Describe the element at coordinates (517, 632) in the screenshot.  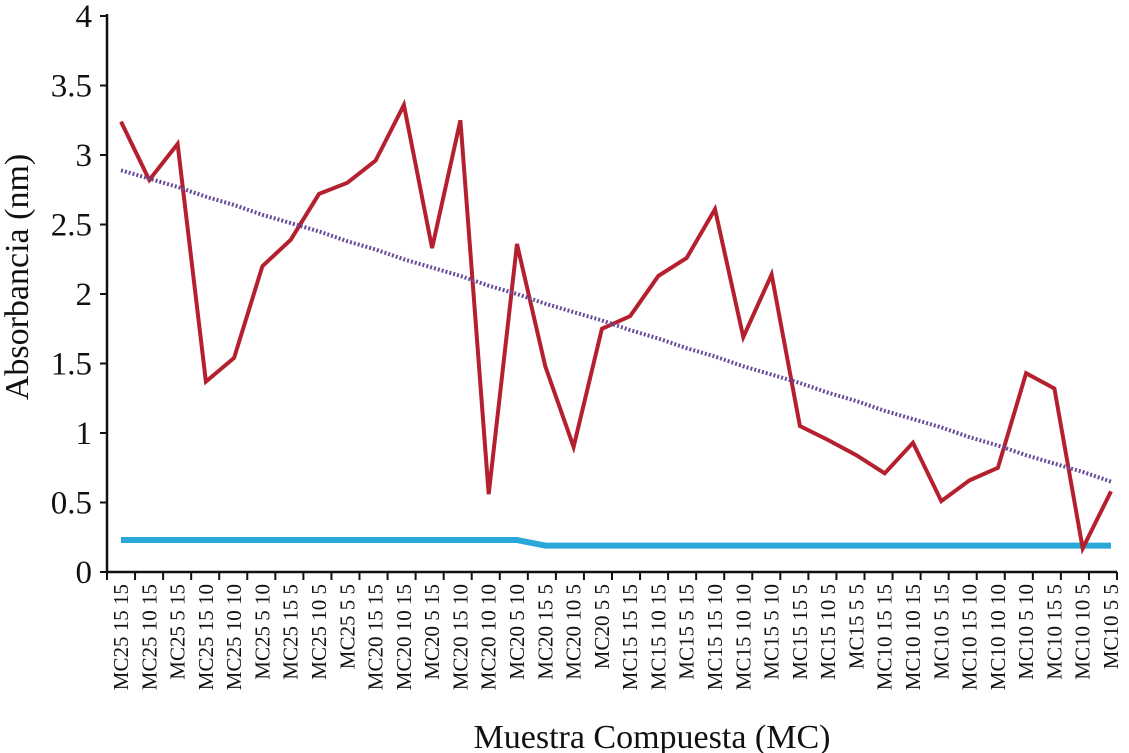
I see `x-category-label: MC20 5 10` at that location.